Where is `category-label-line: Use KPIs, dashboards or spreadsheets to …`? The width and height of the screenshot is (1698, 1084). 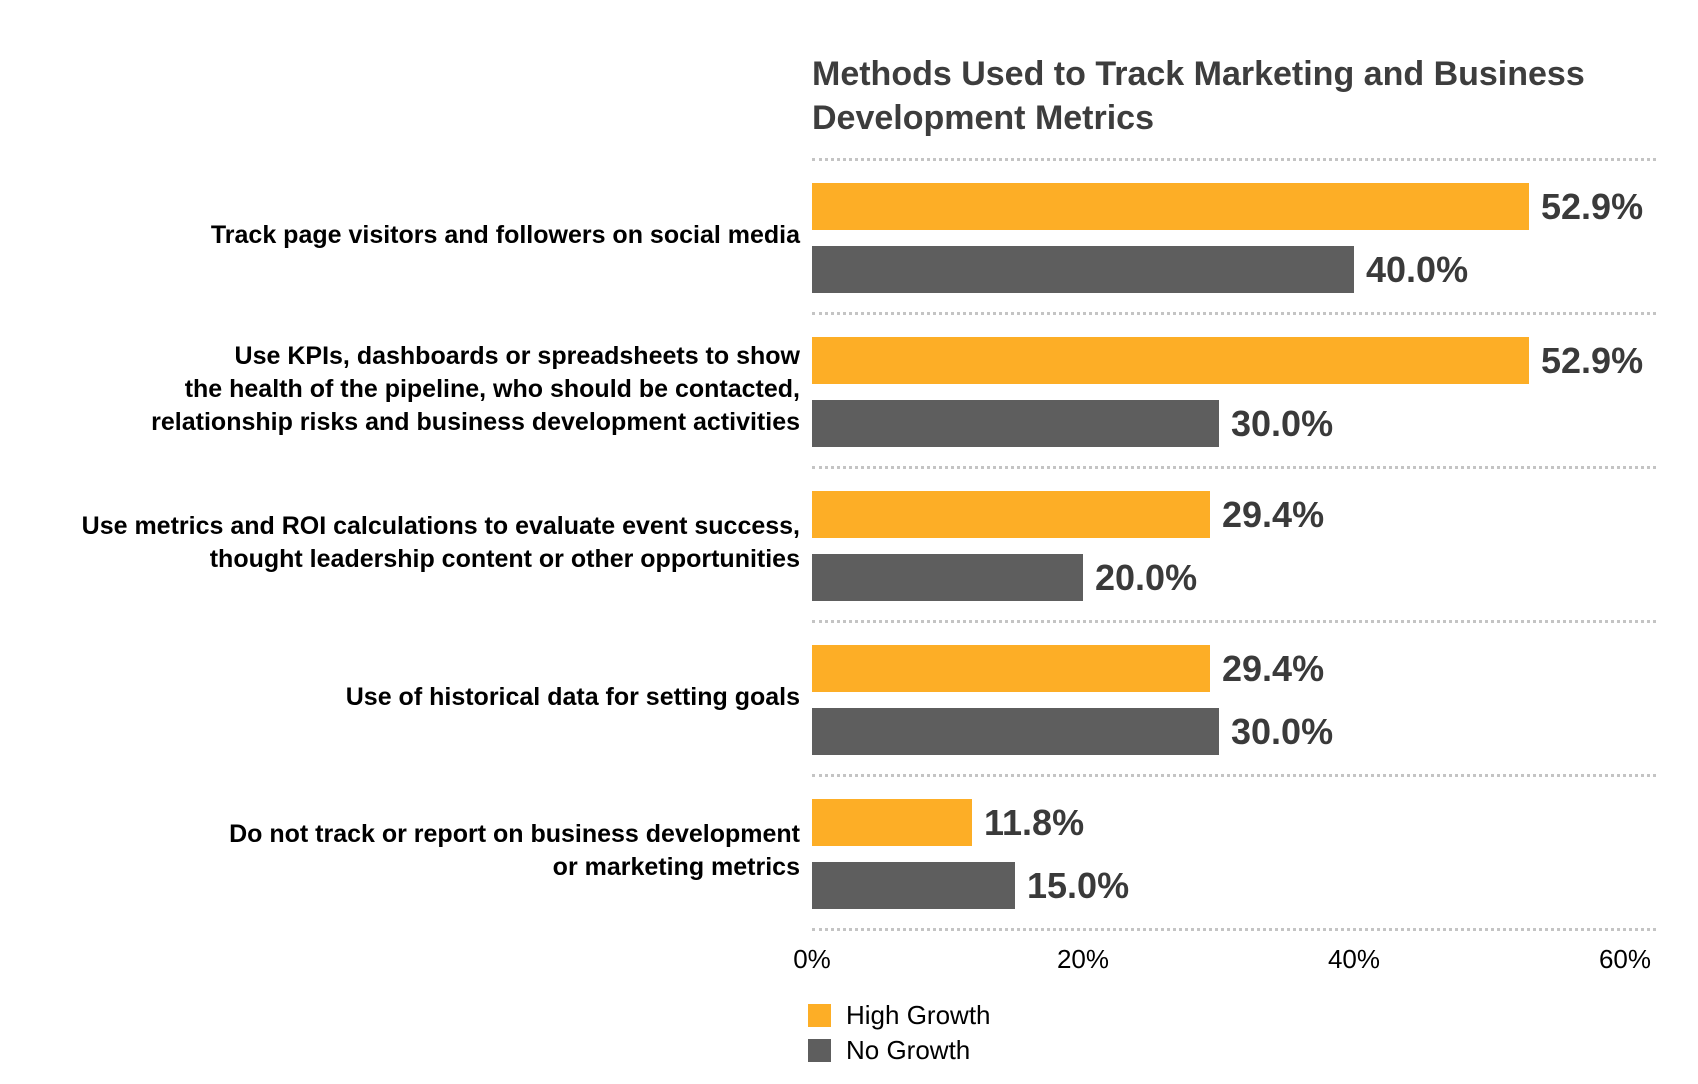
category-label-line: Use KPIs, dashboards or spreadsheets to … is located at coordinates (517, 355).